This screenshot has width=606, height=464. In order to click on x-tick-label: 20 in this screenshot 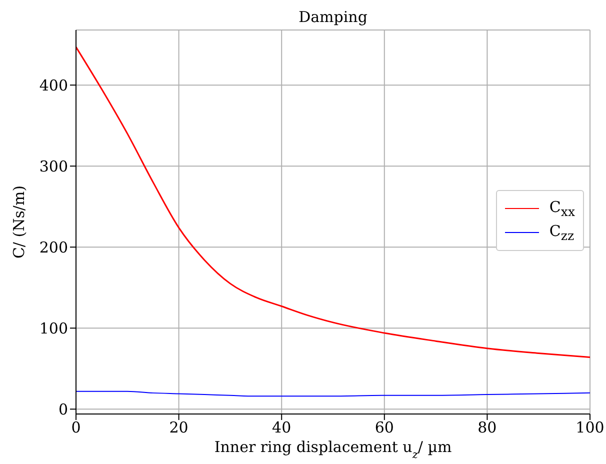, I will do `click(178, 427)`.